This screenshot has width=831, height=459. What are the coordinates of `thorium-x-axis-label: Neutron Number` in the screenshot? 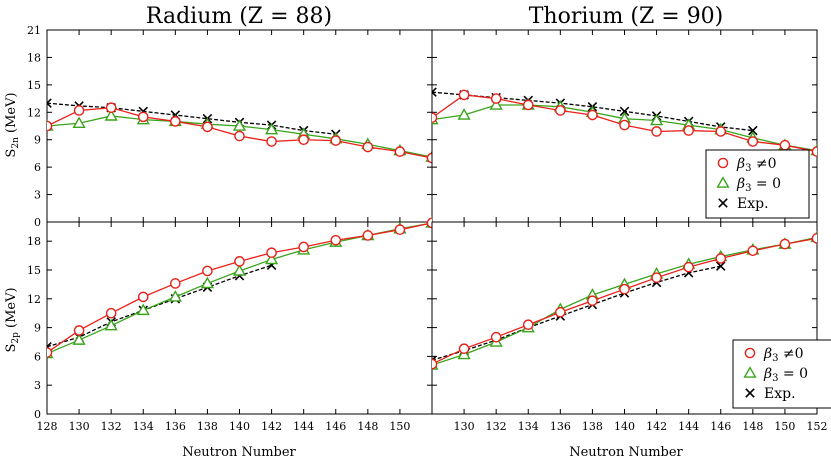 It's located at (626, 452).